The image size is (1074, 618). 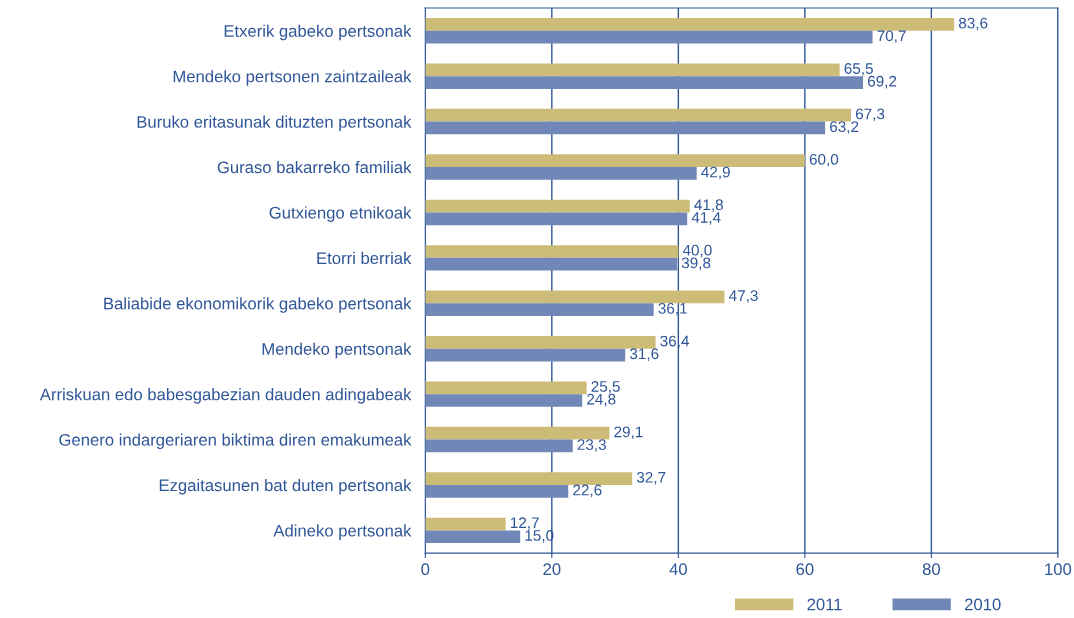 What do you see at coordinates (524, 523) in the screenshot?
I see `data-label: 12,7` at bounding box center [524, 523].